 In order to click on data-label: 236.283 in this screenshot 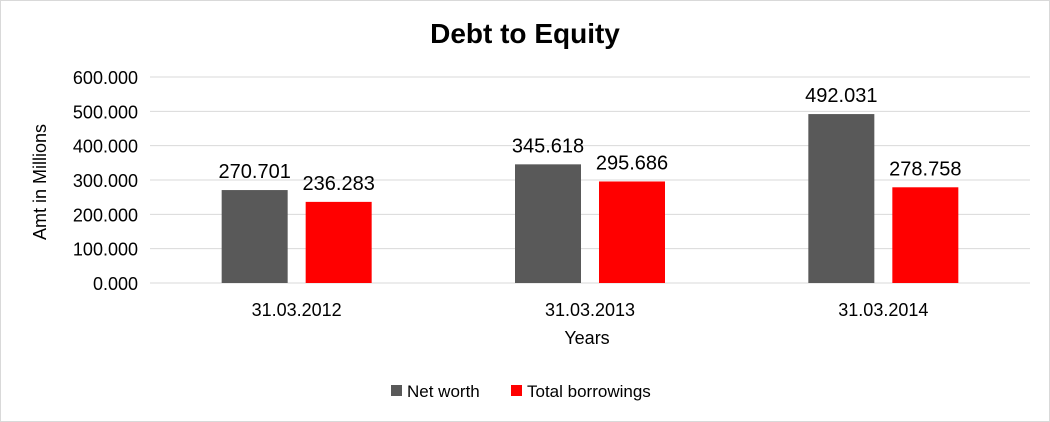, I will do `click(339, 184)`.